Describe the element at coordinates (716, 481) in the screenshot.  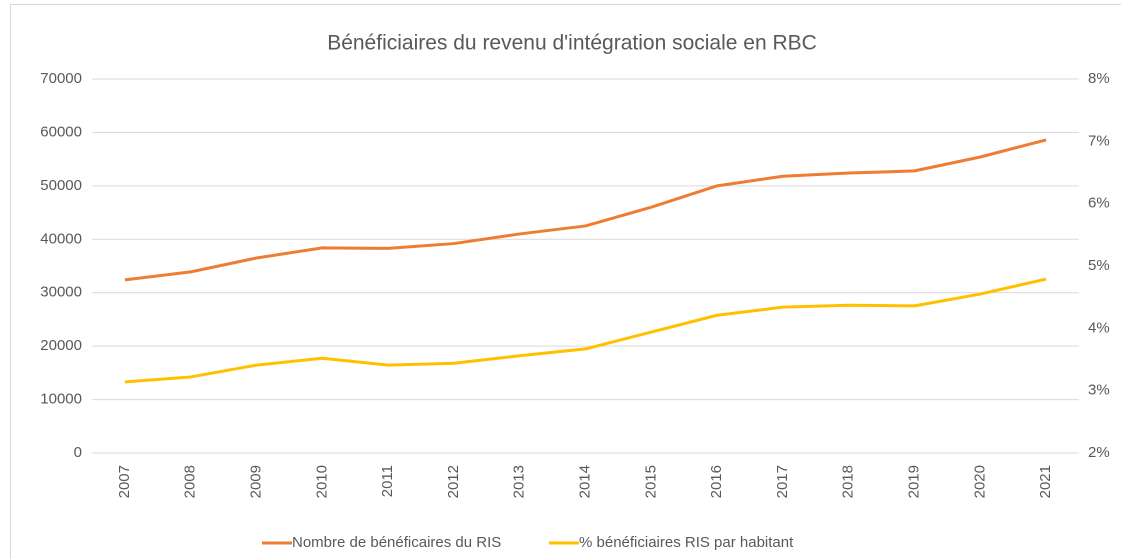
I see `x-tick-label: 2016` at that location.